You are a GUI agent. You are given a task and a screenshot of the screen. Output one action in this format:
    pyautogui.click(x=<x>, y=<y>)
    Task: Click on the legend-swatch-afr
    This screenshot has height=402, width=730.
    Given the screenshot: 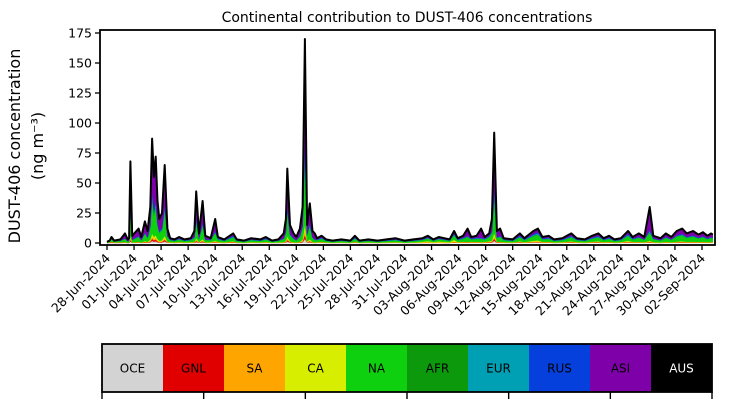 What is the action you would take?
    pyautogui.click(x=438, y=368)
    